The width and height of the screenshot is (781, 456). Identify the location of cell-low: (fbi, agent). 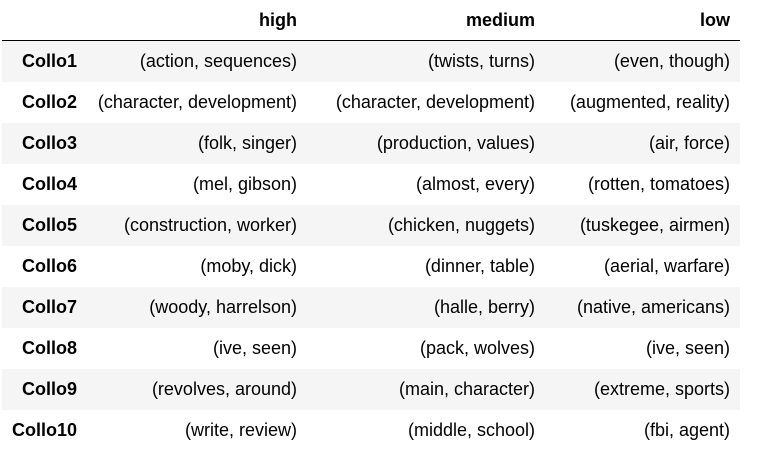
(642, 430).